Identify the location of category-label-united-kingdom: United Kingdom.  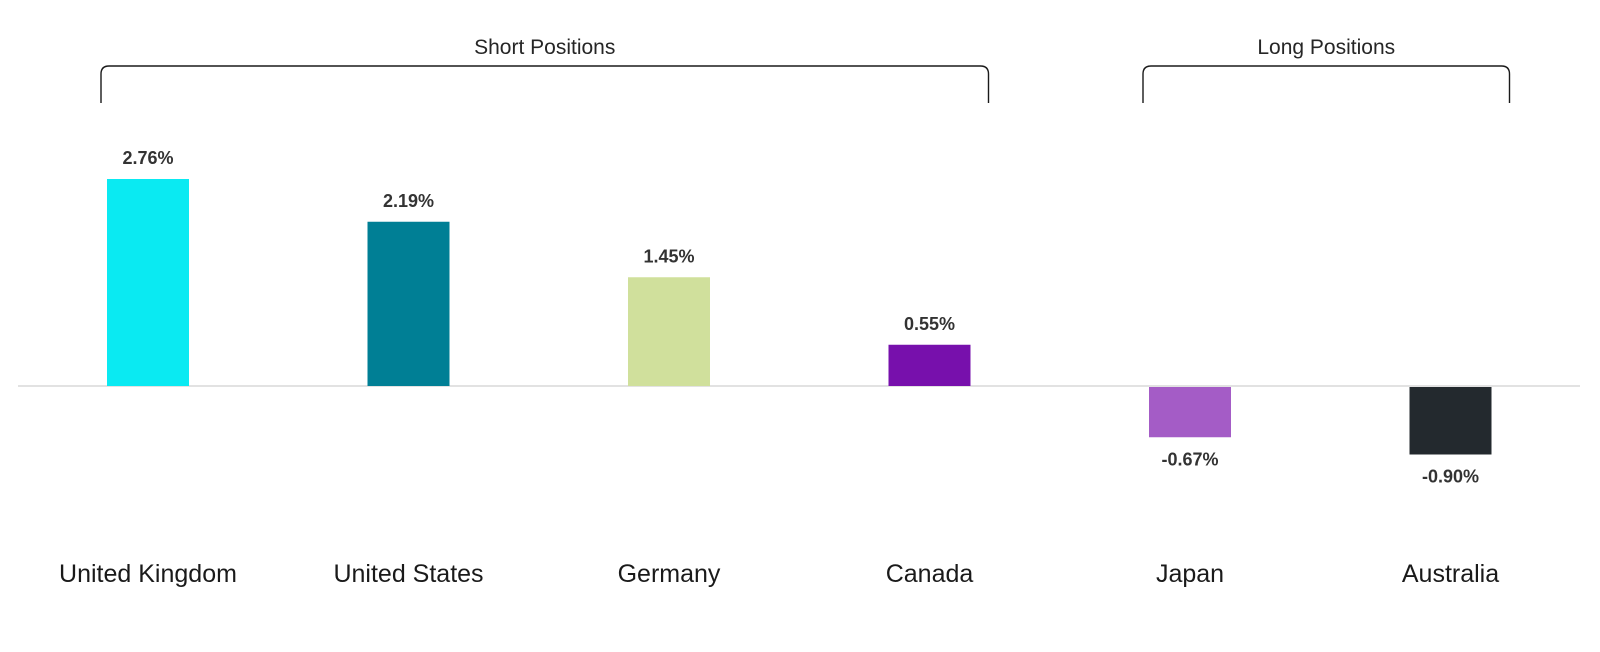
(148, 574).